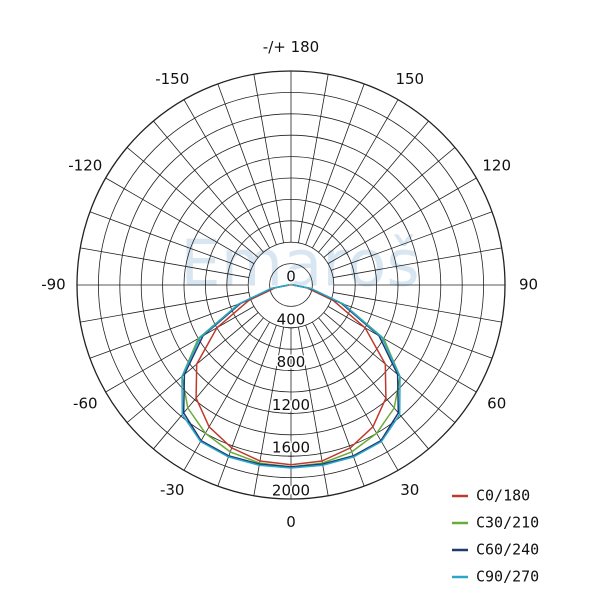 Image resolution: width=600 pixels, height=604 pixels. What do you see at coordinates (291, 405) in the screenshot?
I see `r-tick-label: 1200` at bounding box center [291, 405].